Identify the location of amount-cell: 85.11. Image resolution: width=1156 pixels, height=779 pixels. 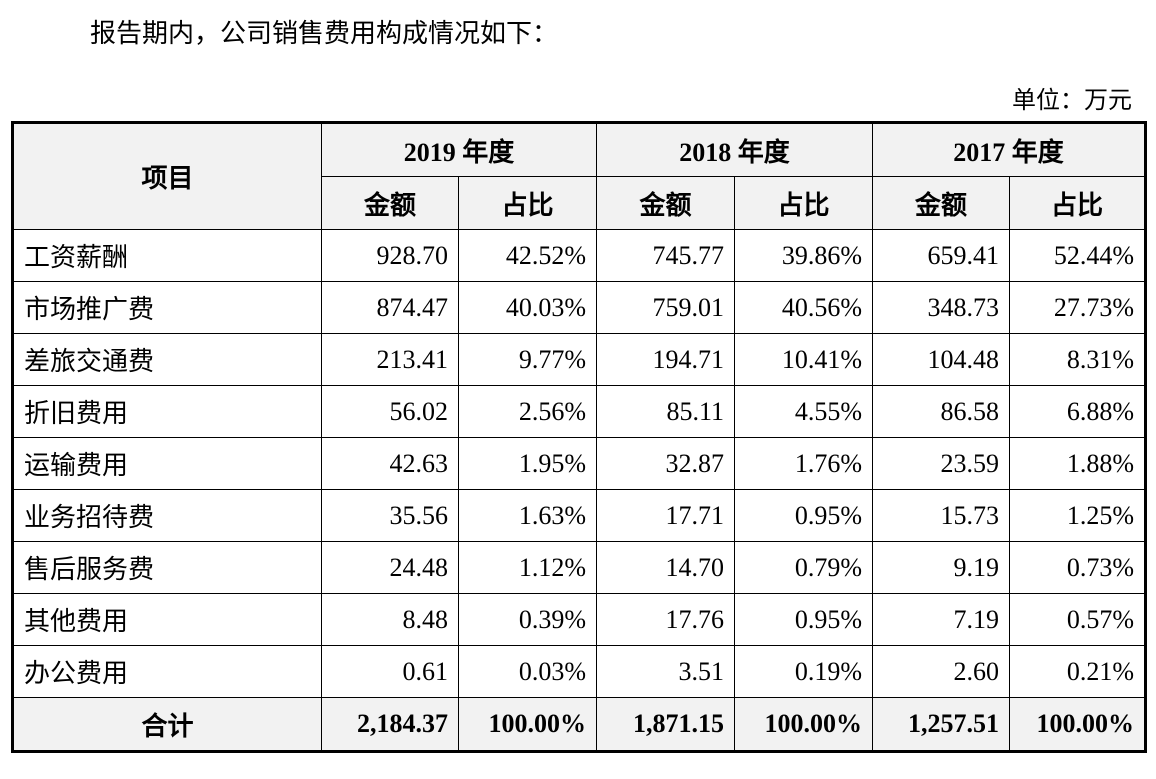
(666, 411).